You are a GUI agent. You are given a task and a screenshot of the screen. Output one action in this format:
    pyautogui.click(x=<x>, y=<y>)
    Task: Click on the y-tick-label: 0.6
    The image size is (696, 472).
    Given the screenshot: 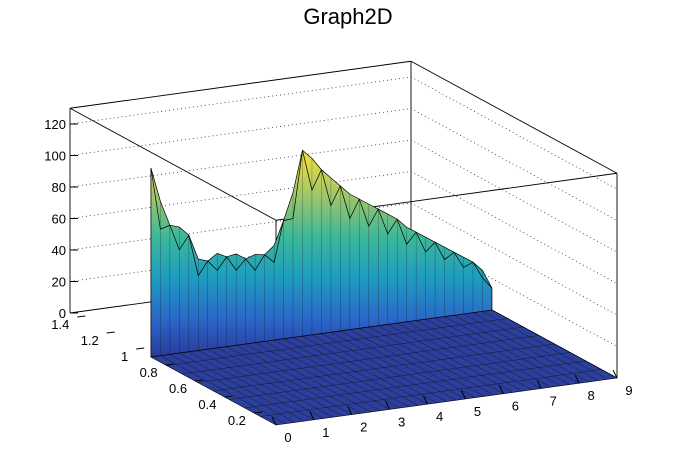 What is the action you would take?
    pyautogui.click(x=178, y=388)
    